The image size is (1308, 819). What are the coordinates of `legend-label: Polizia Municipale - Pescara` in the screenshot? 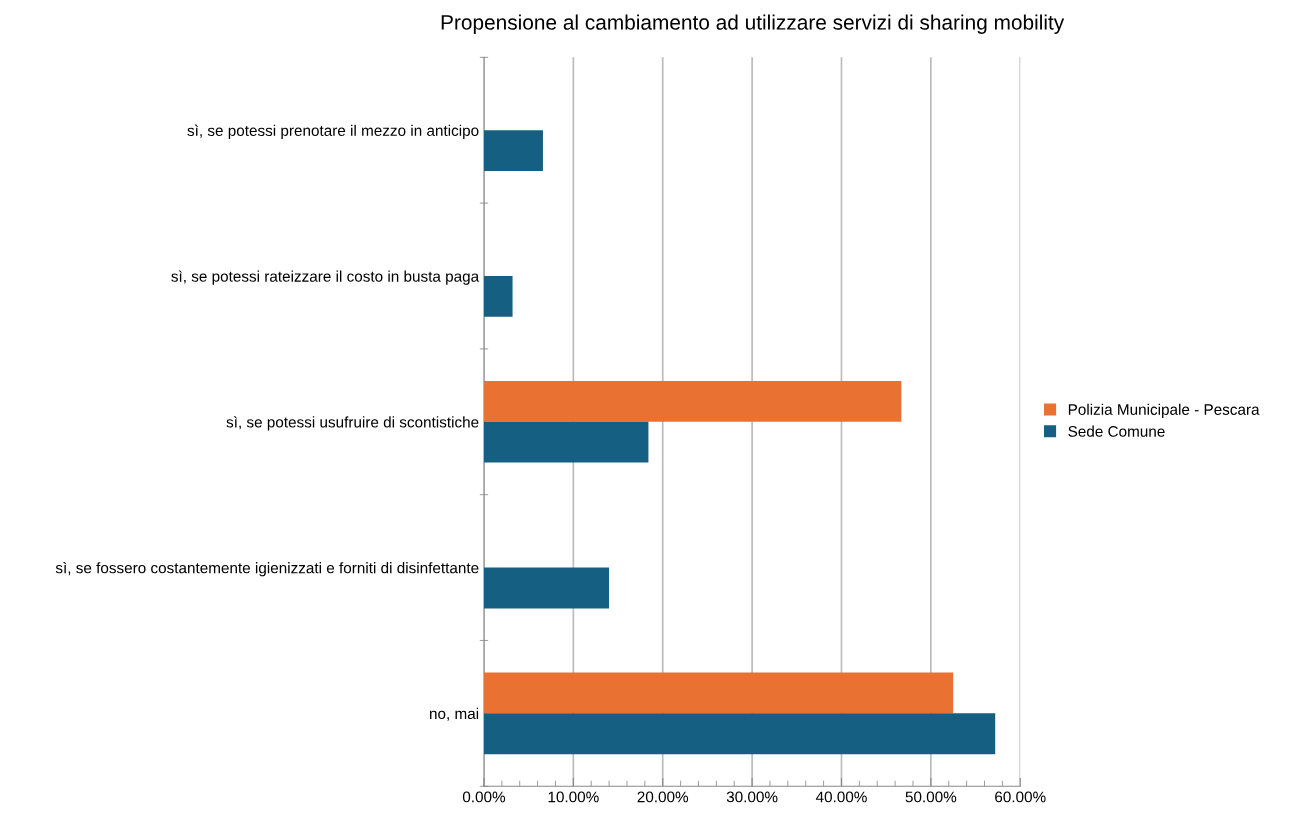 It's located at (1164, 410).